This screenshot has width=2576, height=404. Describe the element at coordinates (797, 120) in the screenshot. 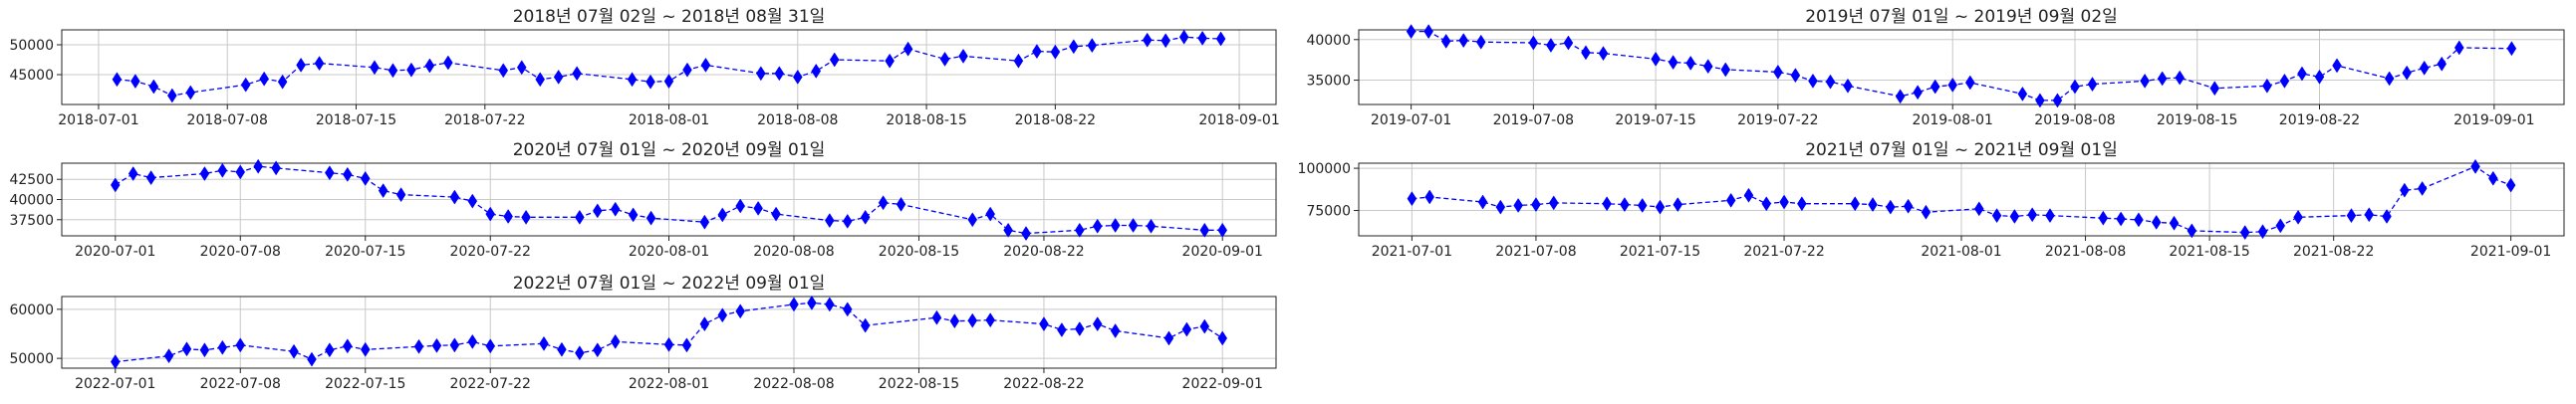

I see `x-tick-label: 2018-08-08` at that location.